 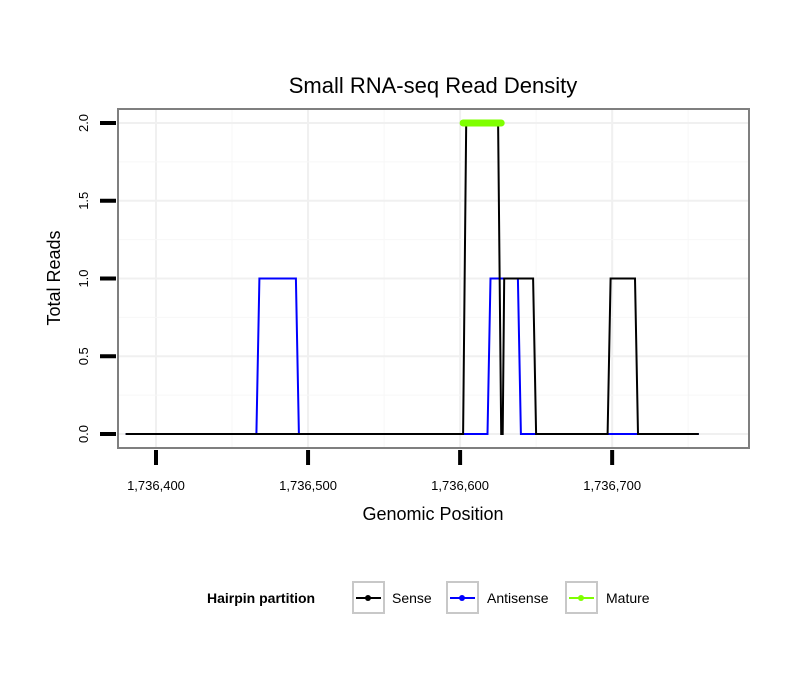 I want to click on legend-label-antisense: Antisense, so click(x=518, y=598).